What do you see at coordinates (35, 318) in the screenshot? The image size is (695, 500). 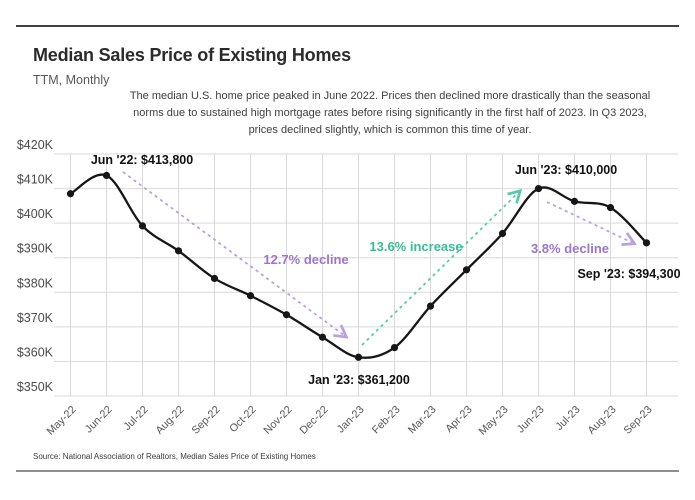 I see `y-tick-label: $370K` at bounding box center [35, 318].